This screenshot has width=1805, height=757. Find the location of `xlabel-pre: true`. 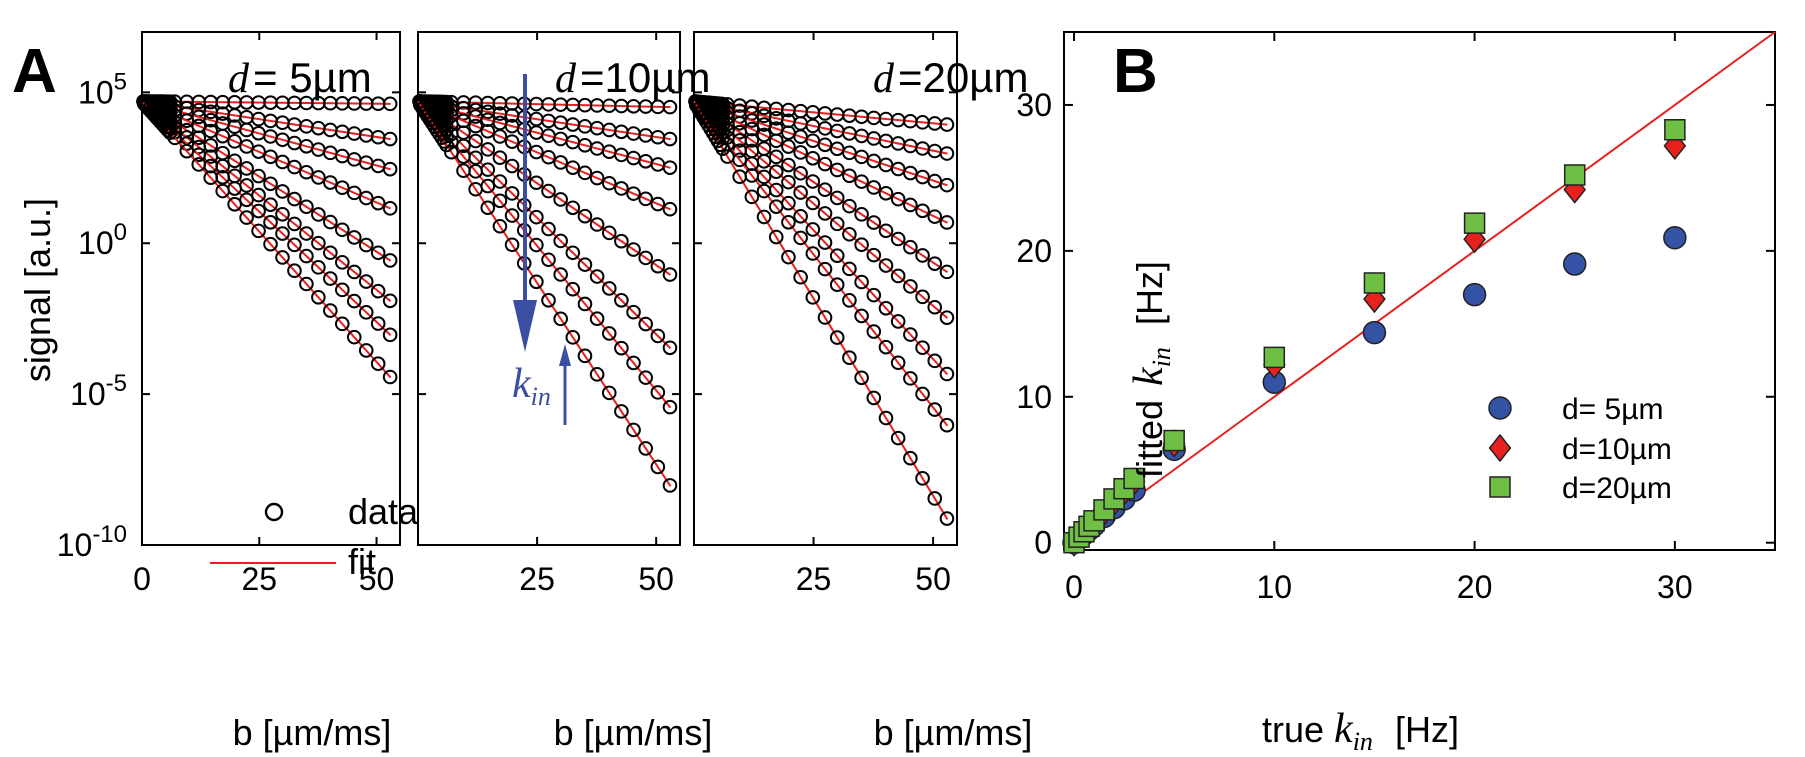

xlabel-pre: true is located at coordinates (1293, 729).